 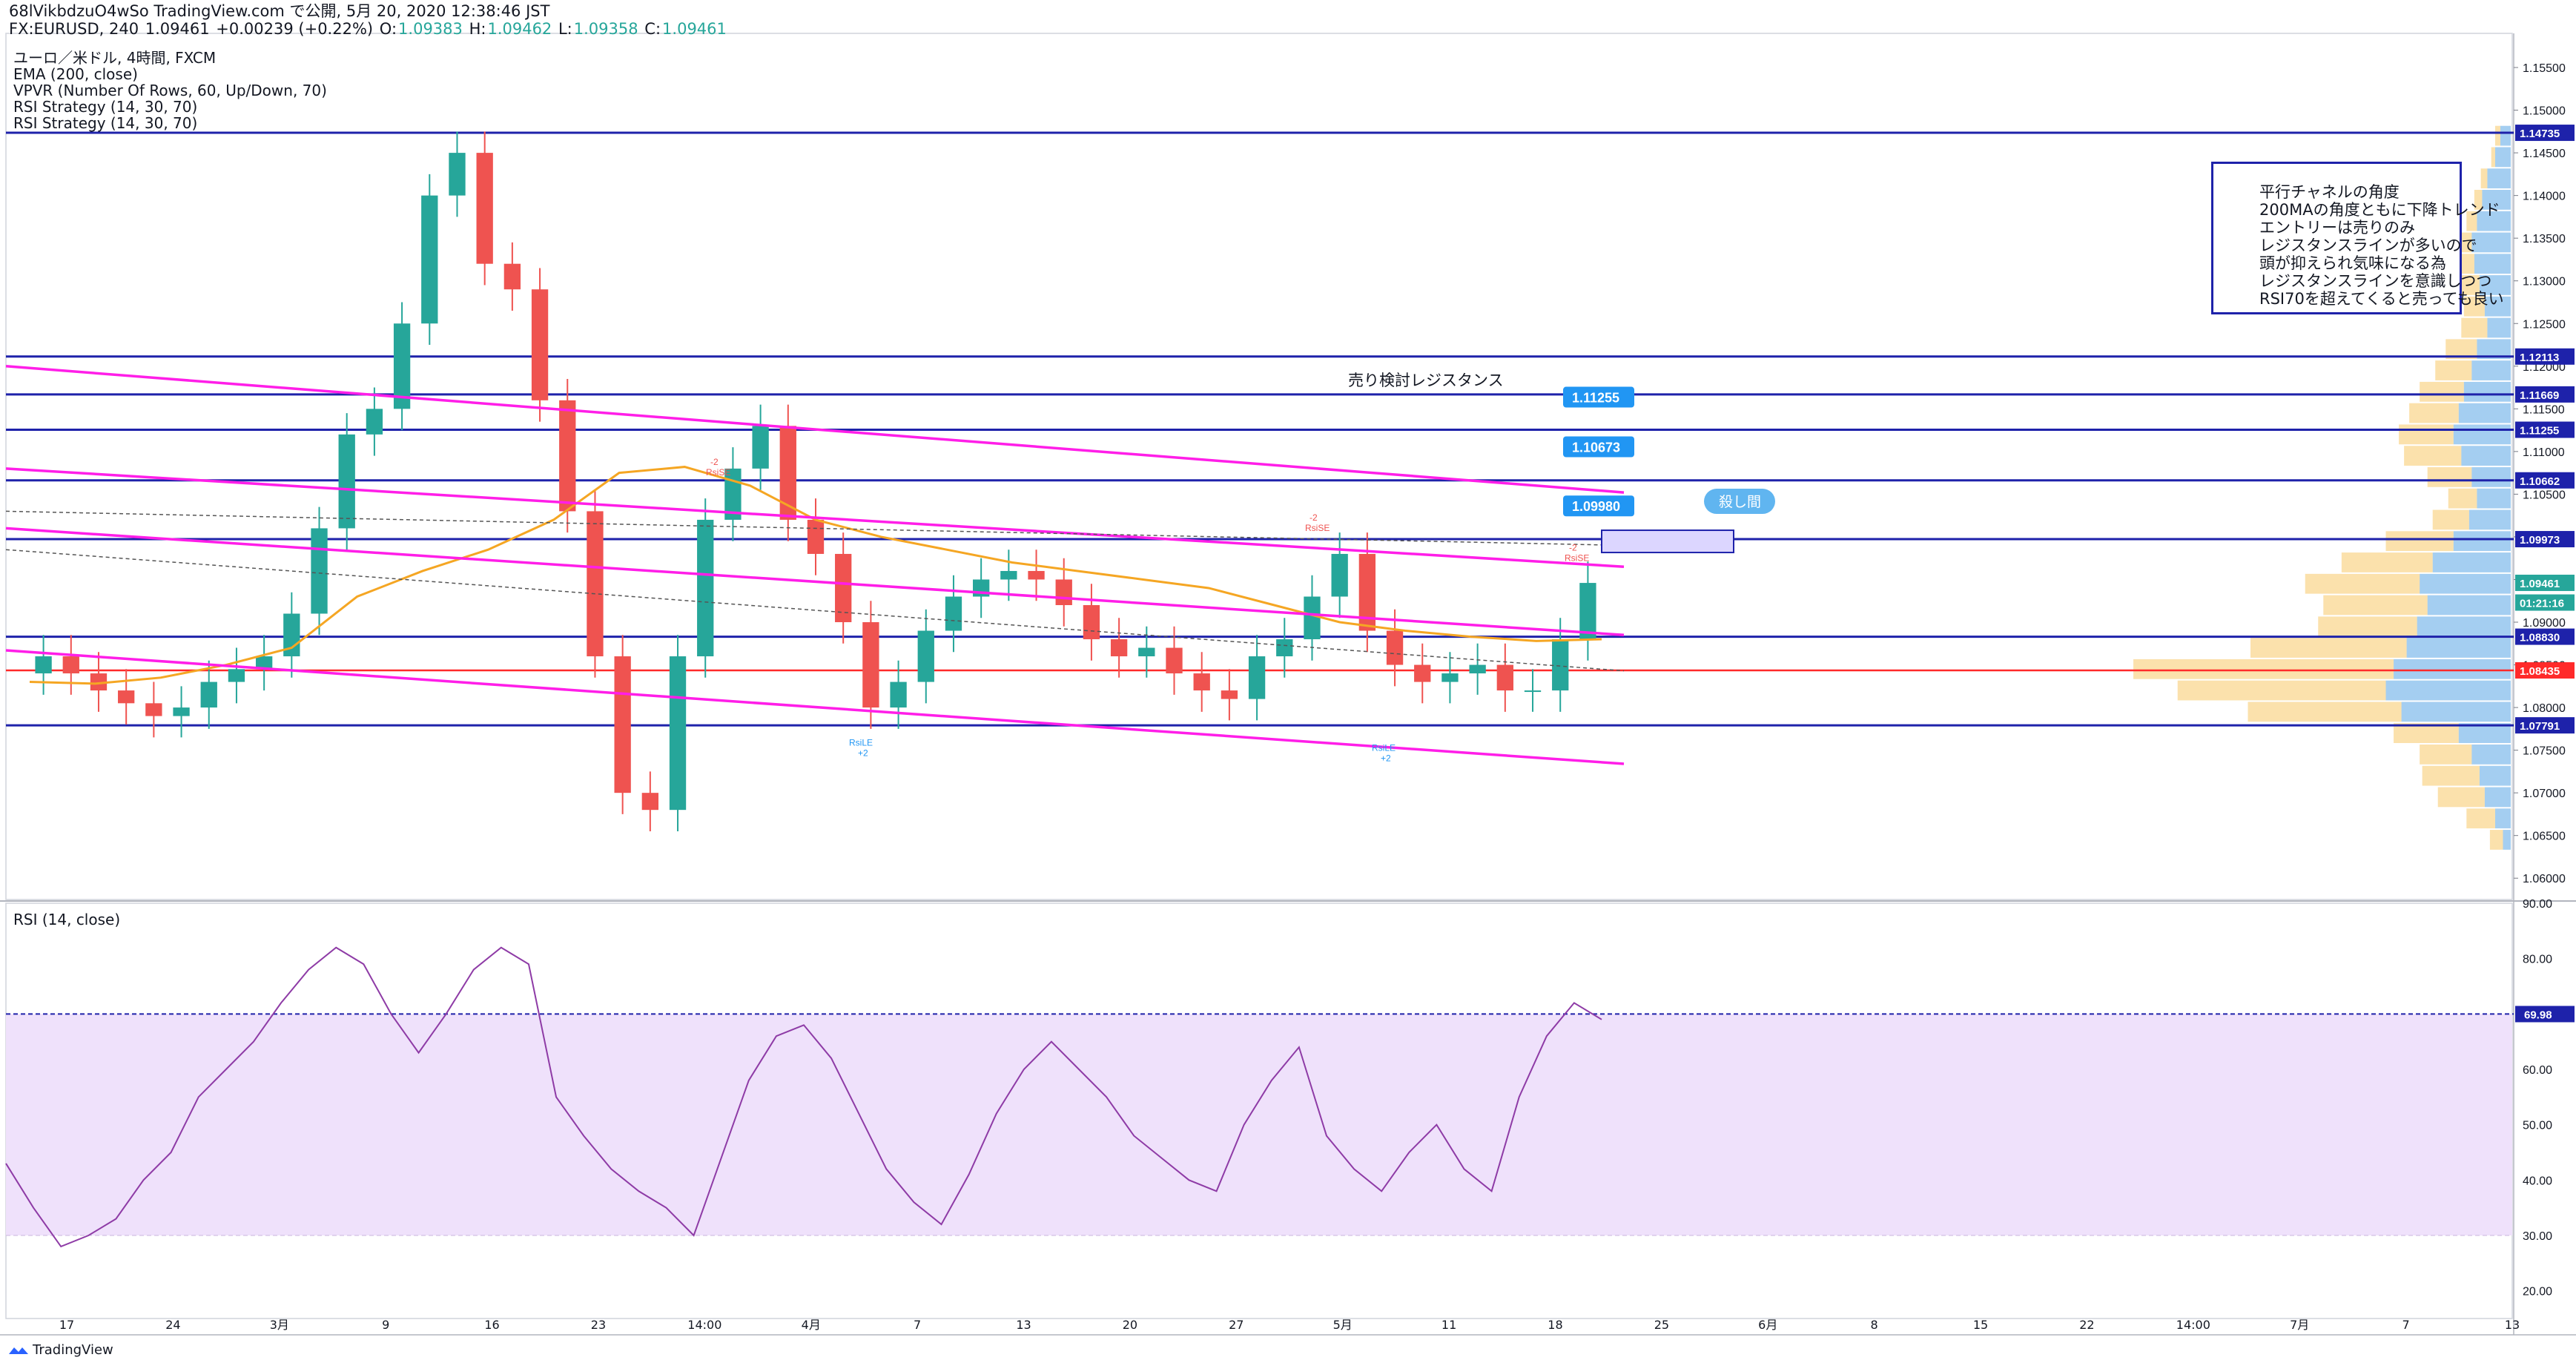 I want to click on price-tick-label: 1.11000, so click(x=2544, y=452).